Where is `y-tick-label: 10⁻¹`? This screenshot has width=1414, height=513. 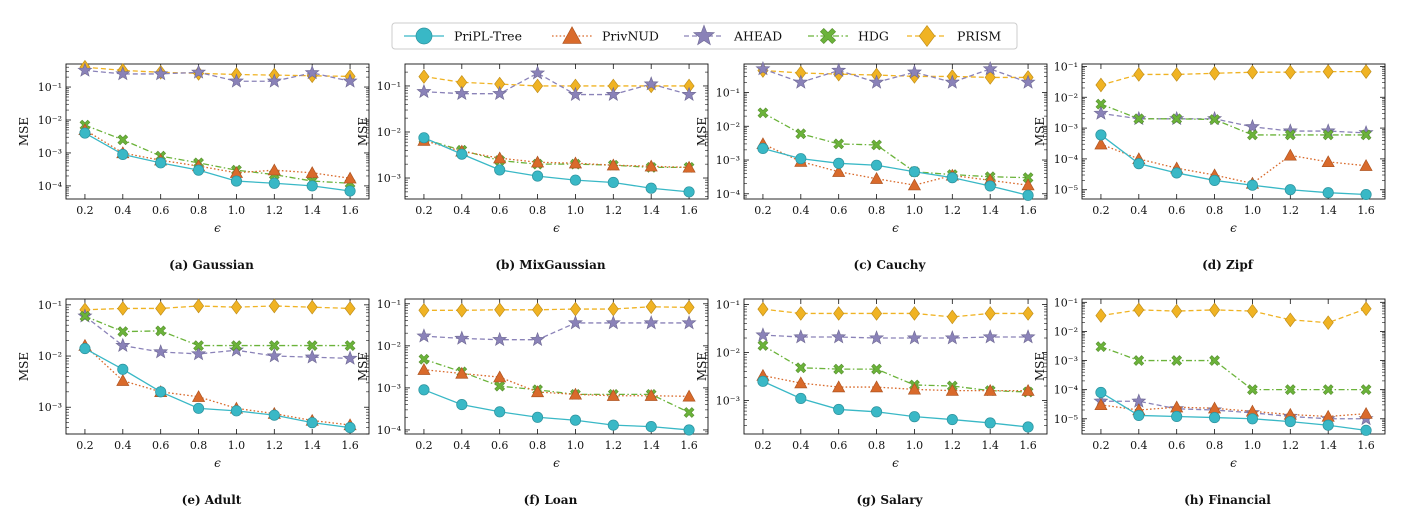
y-tick-label: 10⁻¹ is located at coordinates (389, 304).